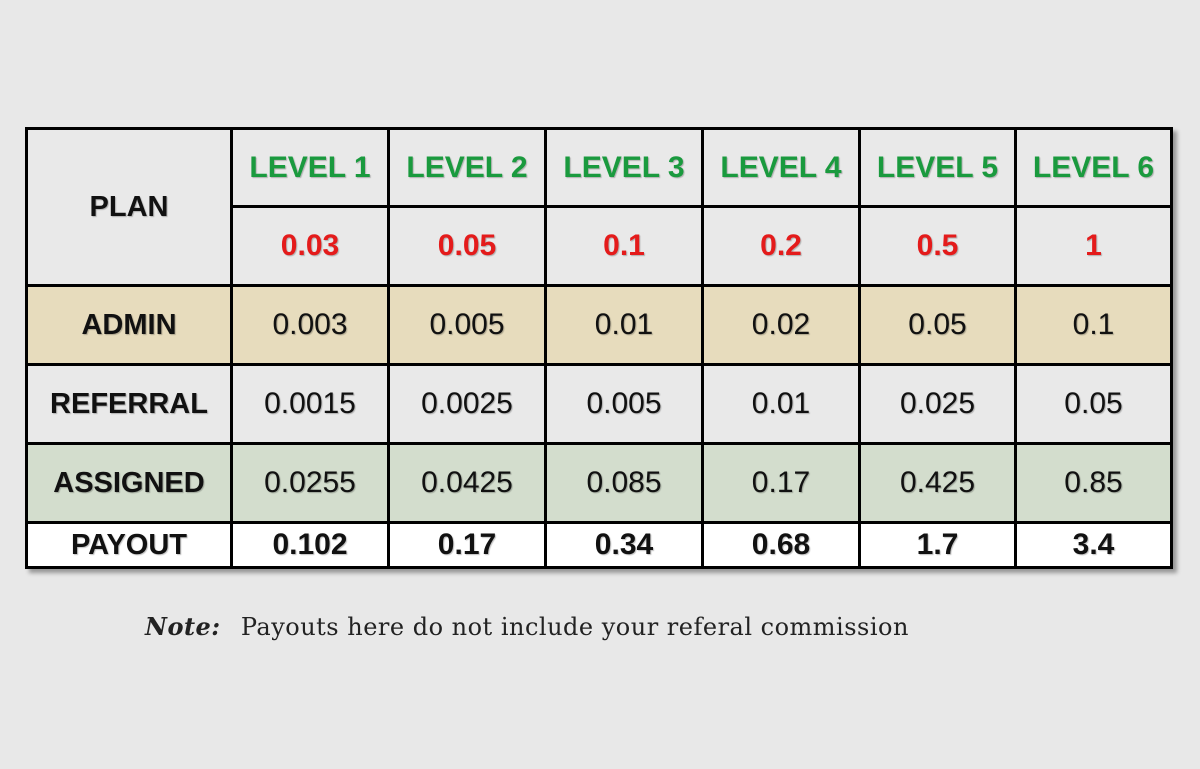  I want to click on table-cell: 0.0025, so click(467, 404).